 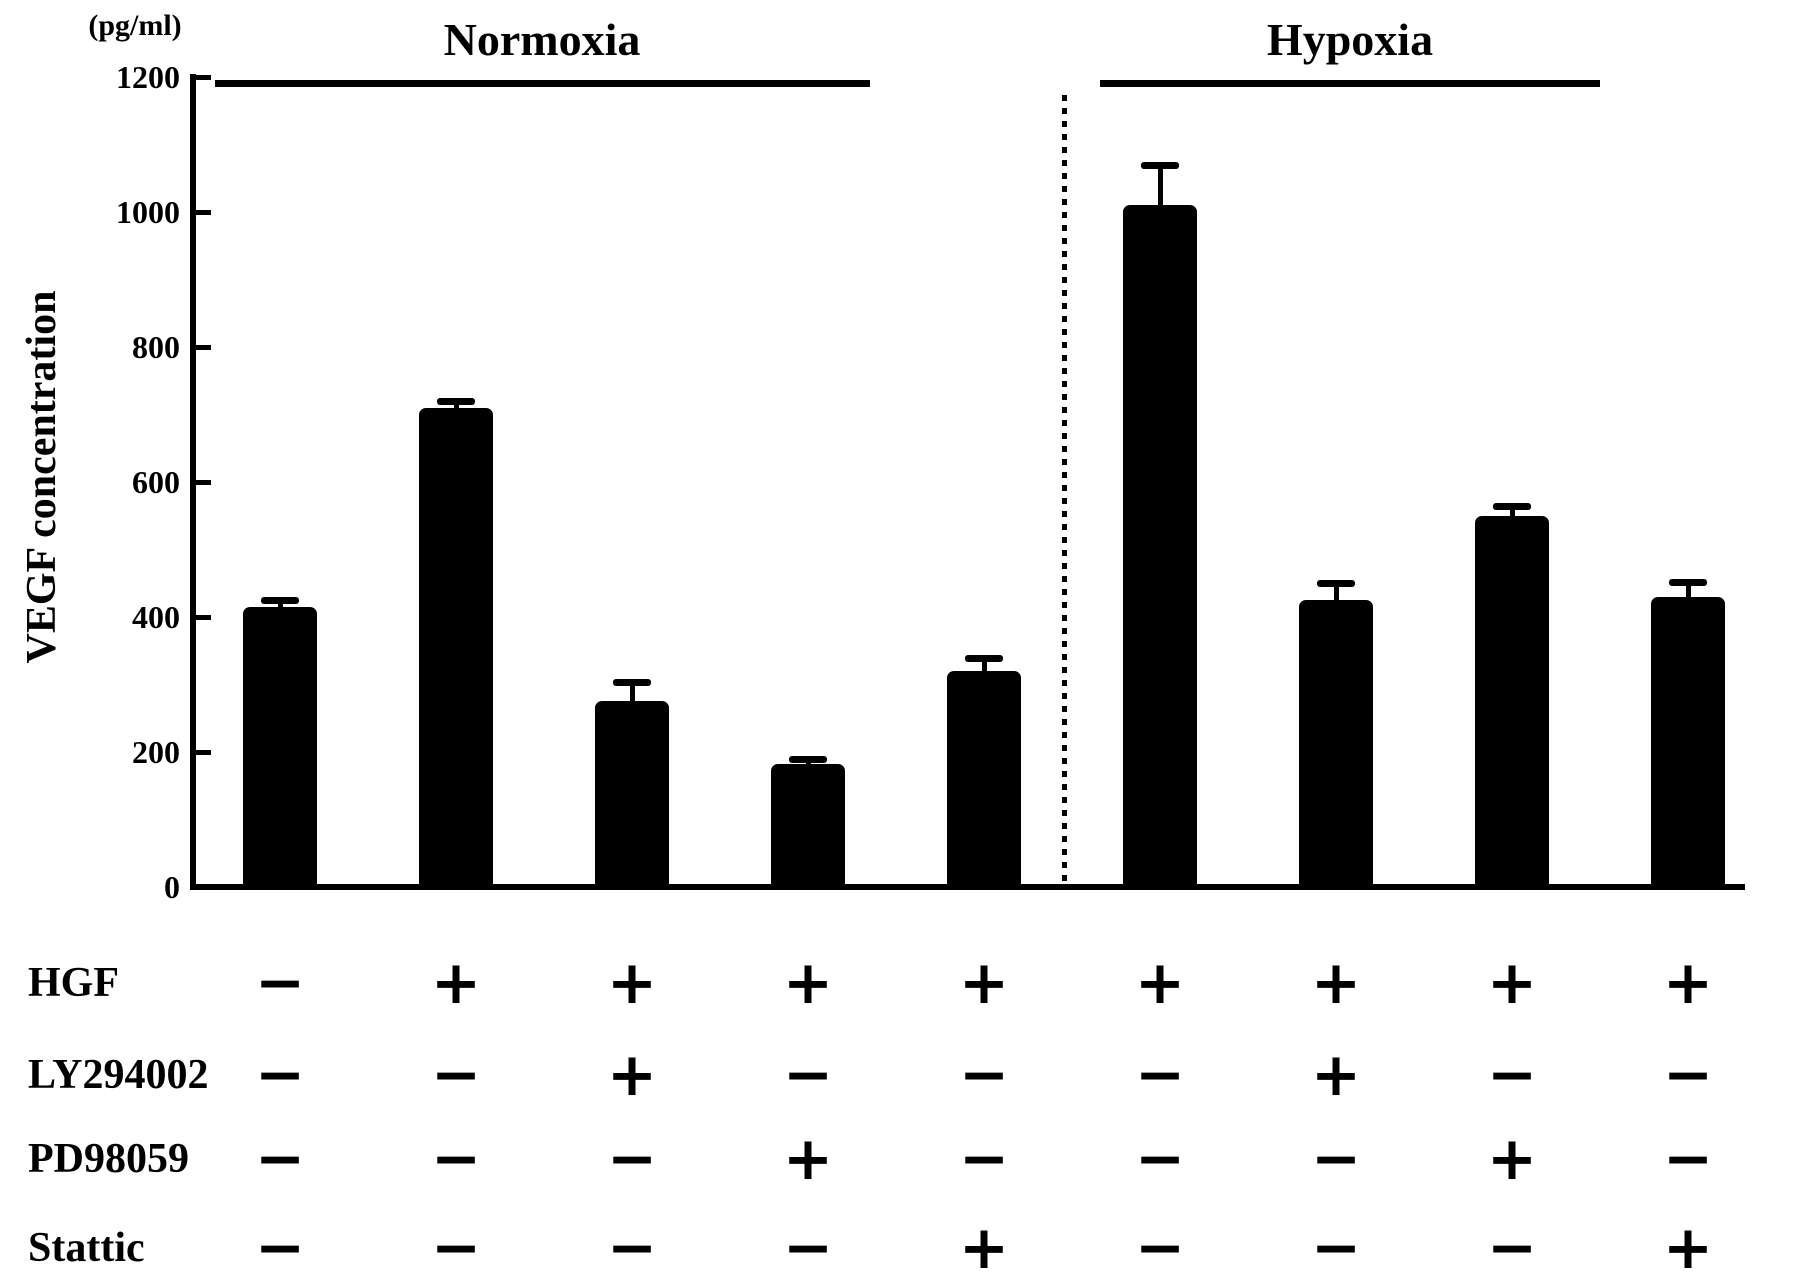 What do you see at coordinates (135, 25) in the screenshot?
I see `y-axis-unit-label: (pg/ml)` at bounding box center [135, 25].